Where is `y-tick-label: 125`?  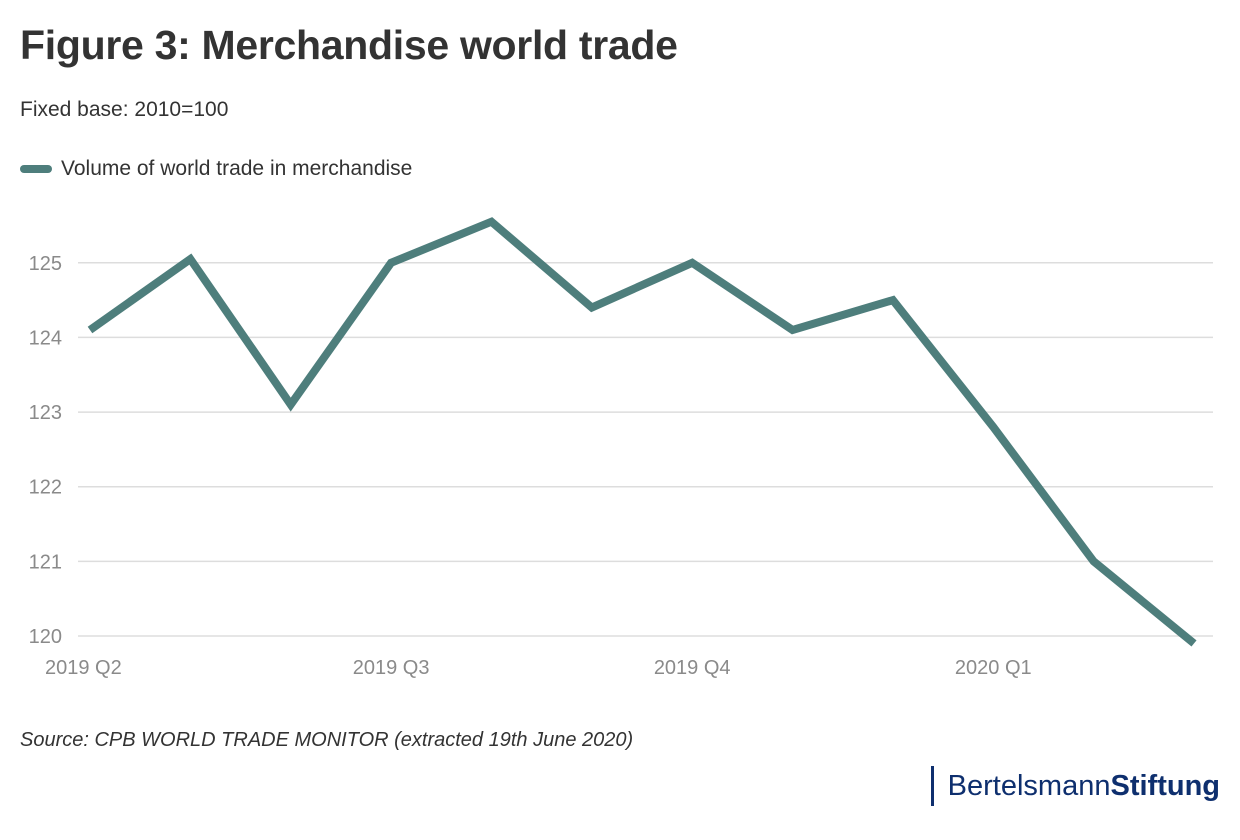
y-tick-label: 125 is located at coordinates (45, 264).